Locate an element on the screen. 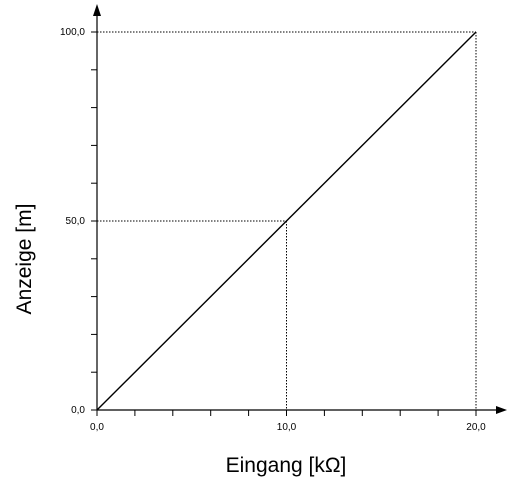 This screenshot has height=477, width=509. x-tick-label: 10,0 is located at coordinates (287, 427).